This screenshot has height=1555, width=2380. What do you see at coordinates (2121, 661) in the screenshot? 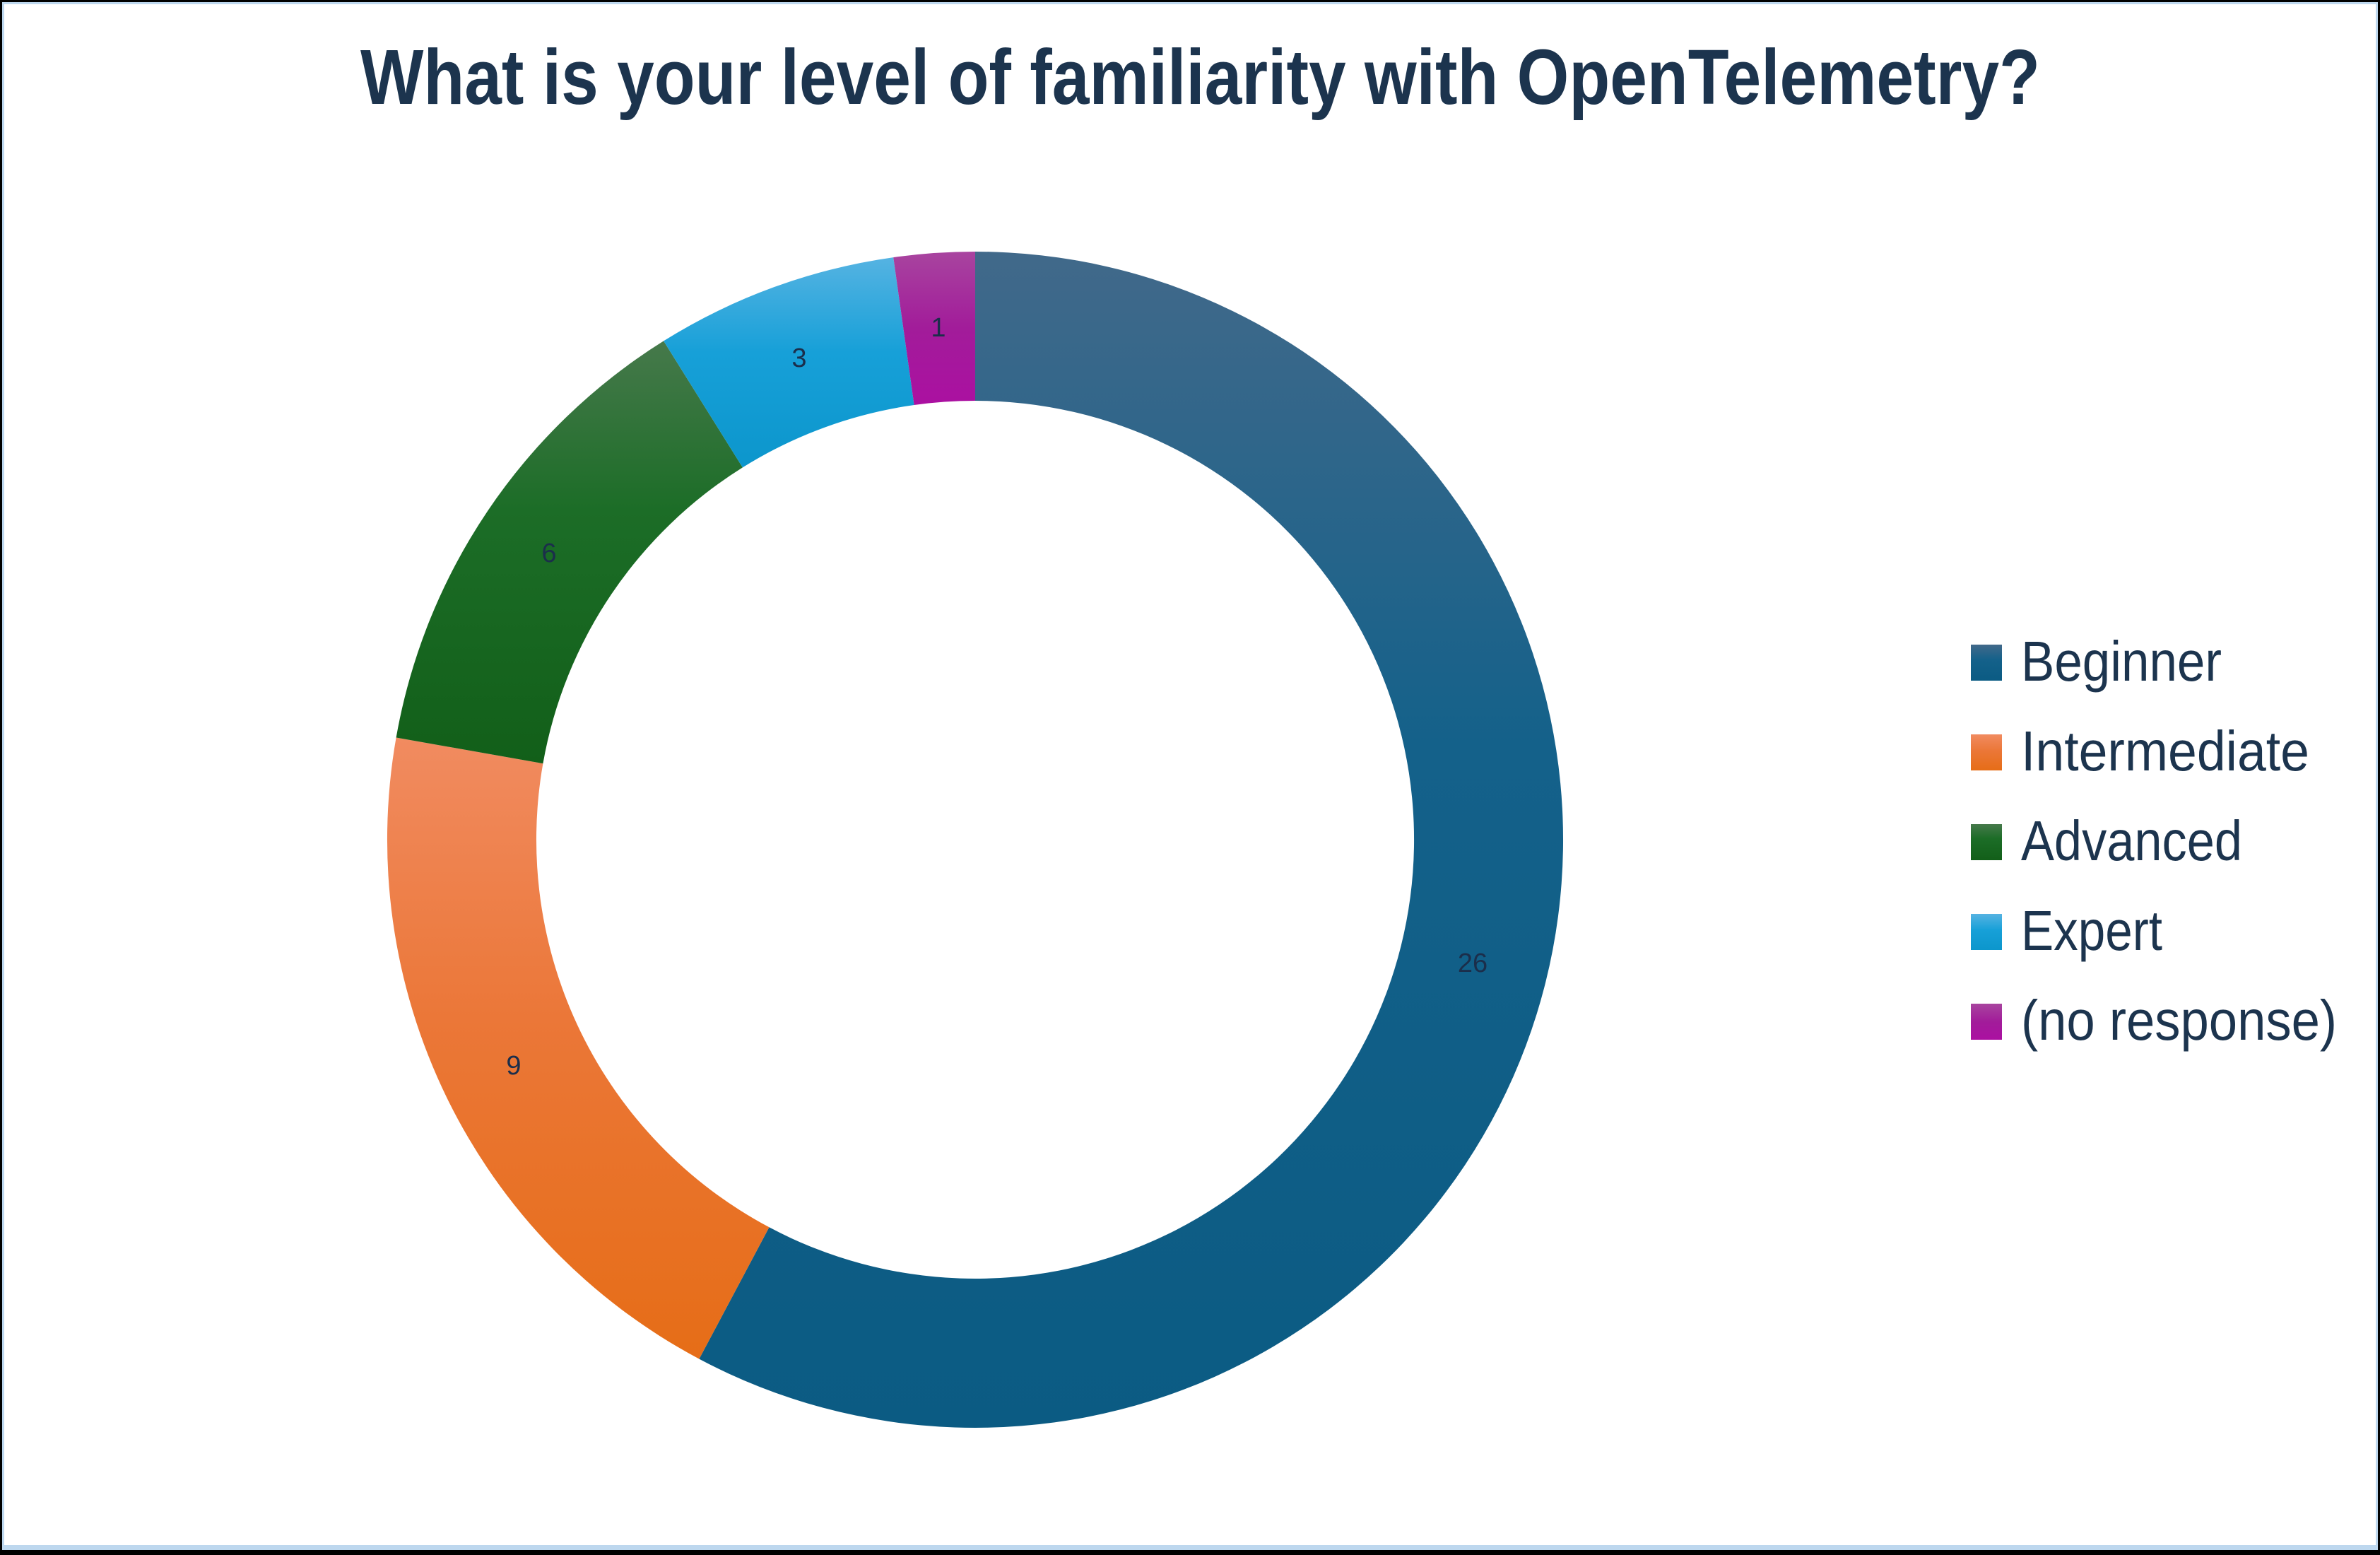
I see `svg-text: Beginner` at bounding box center [2121, 661].